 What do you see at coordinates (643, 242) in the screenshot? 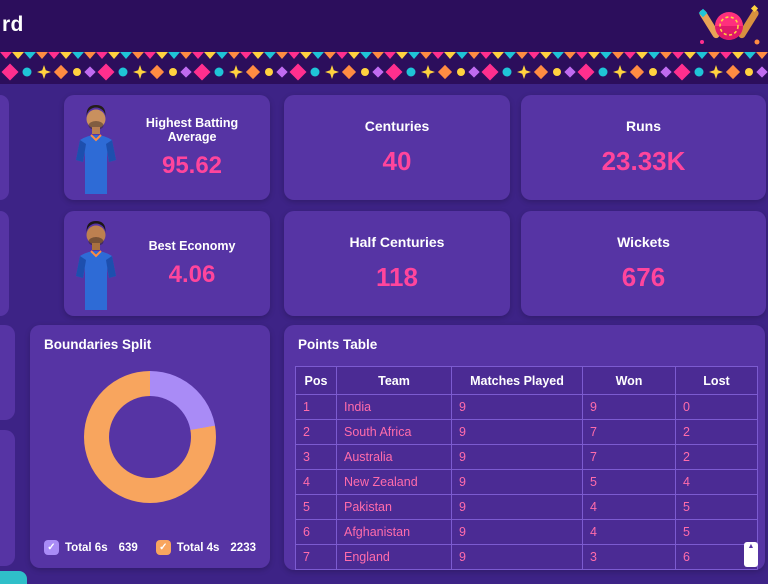
I see `stat-label: Wickets` at bounding box center [643, 242].